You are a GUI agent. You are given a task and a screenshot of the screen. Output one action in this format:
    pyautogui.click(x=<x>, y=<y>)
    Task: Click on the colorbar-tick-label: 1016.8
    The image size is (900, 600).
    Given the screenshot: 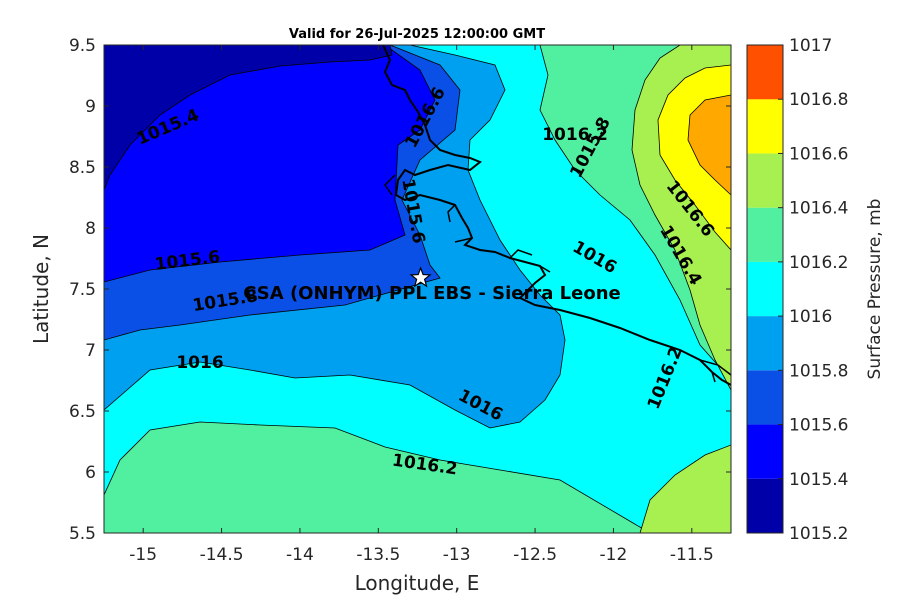 What is the action you would take?
    pyautogui.click(x=818, y=100)
    